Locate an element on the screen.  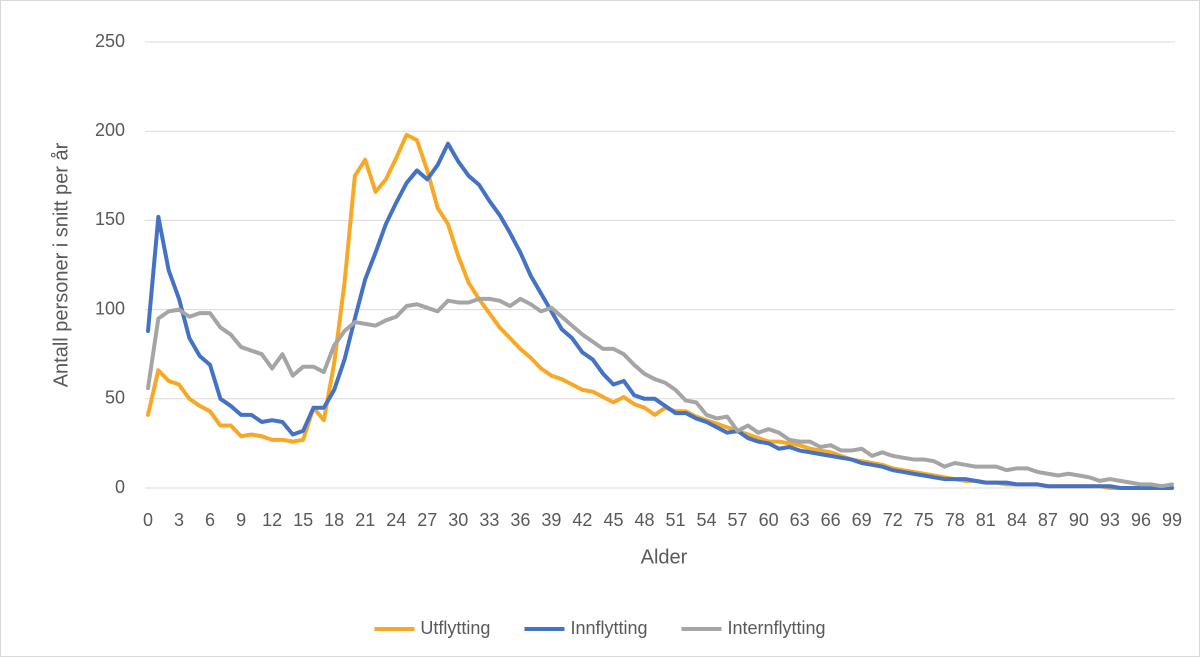
x-tick-label: 75 is located at coordinates (924, 520).